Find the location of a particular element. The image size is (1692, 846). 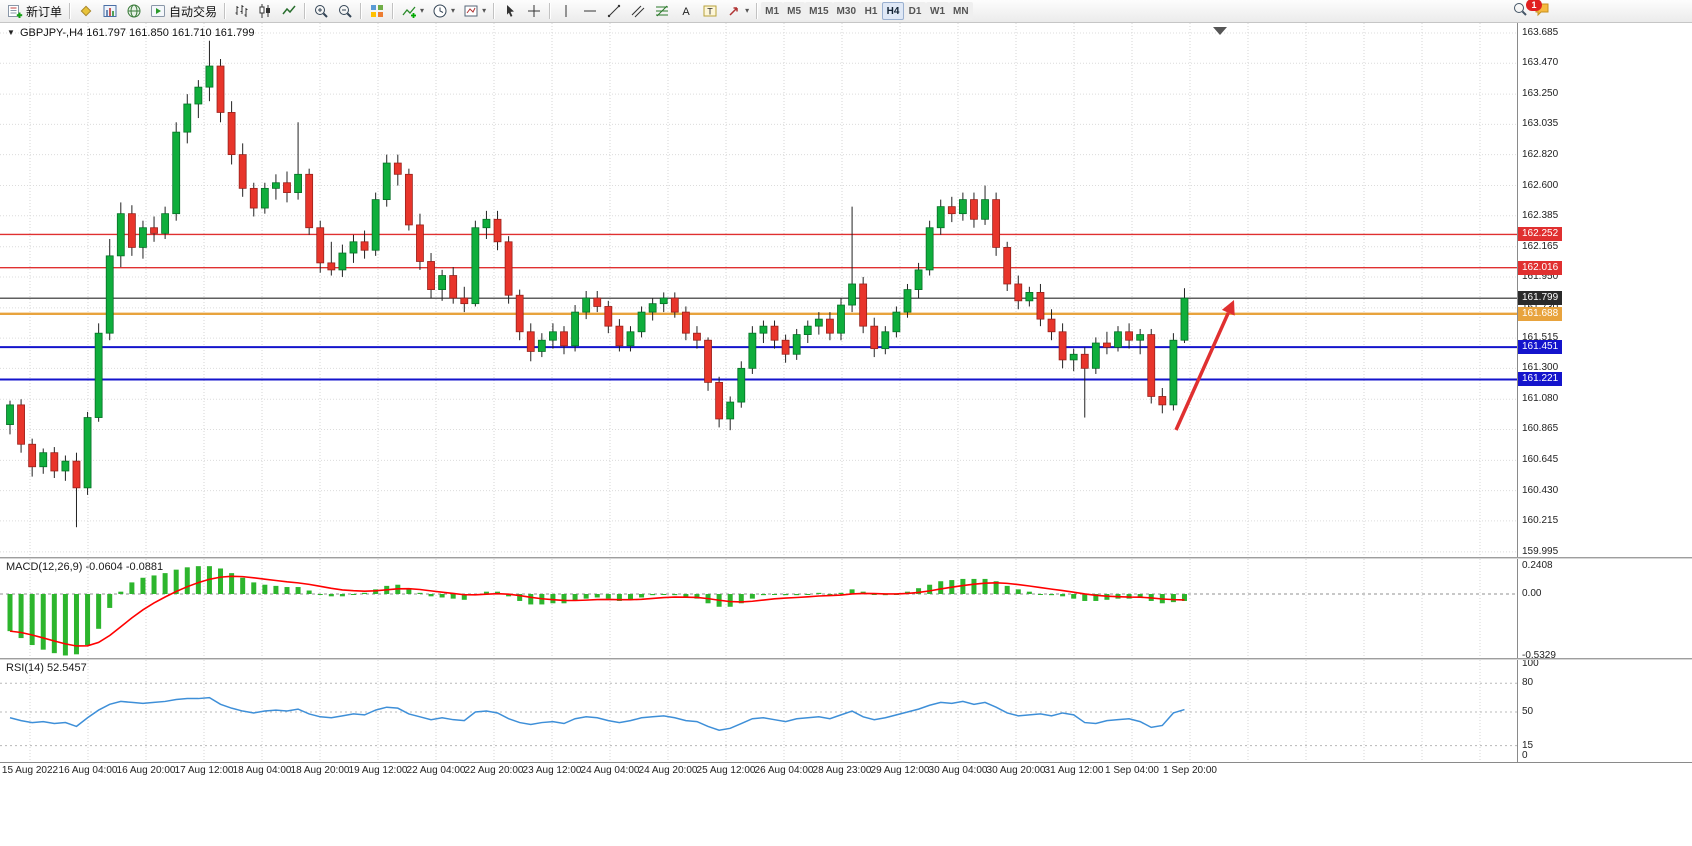

timeframe-d1-button: D1 is located at coordinates (915, 11).